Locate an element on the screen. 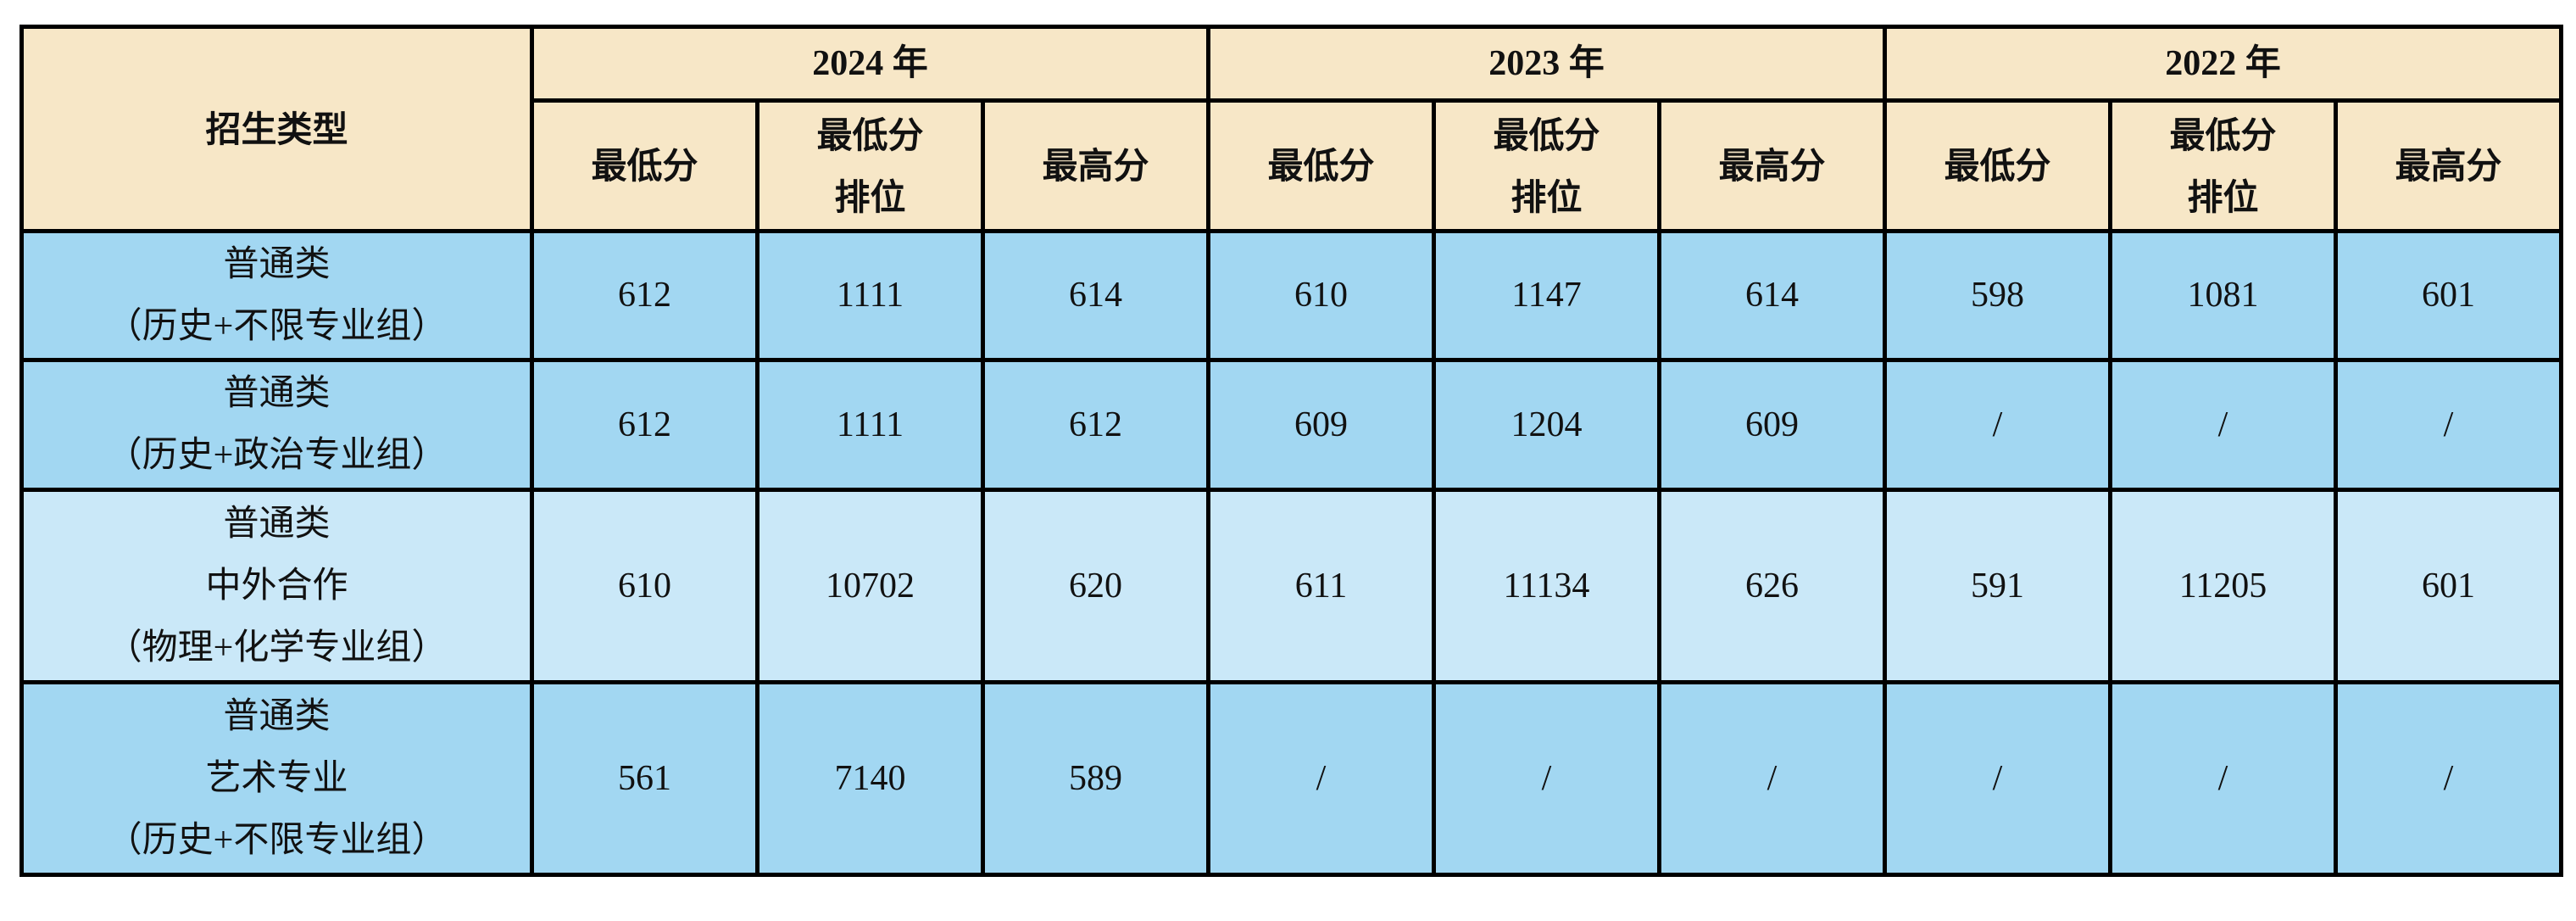 Image resolution: width=2576 pixels, height=921 pixels. row-label: 普通类 （历史+政治专业组） is located at coordinates (276, 425).